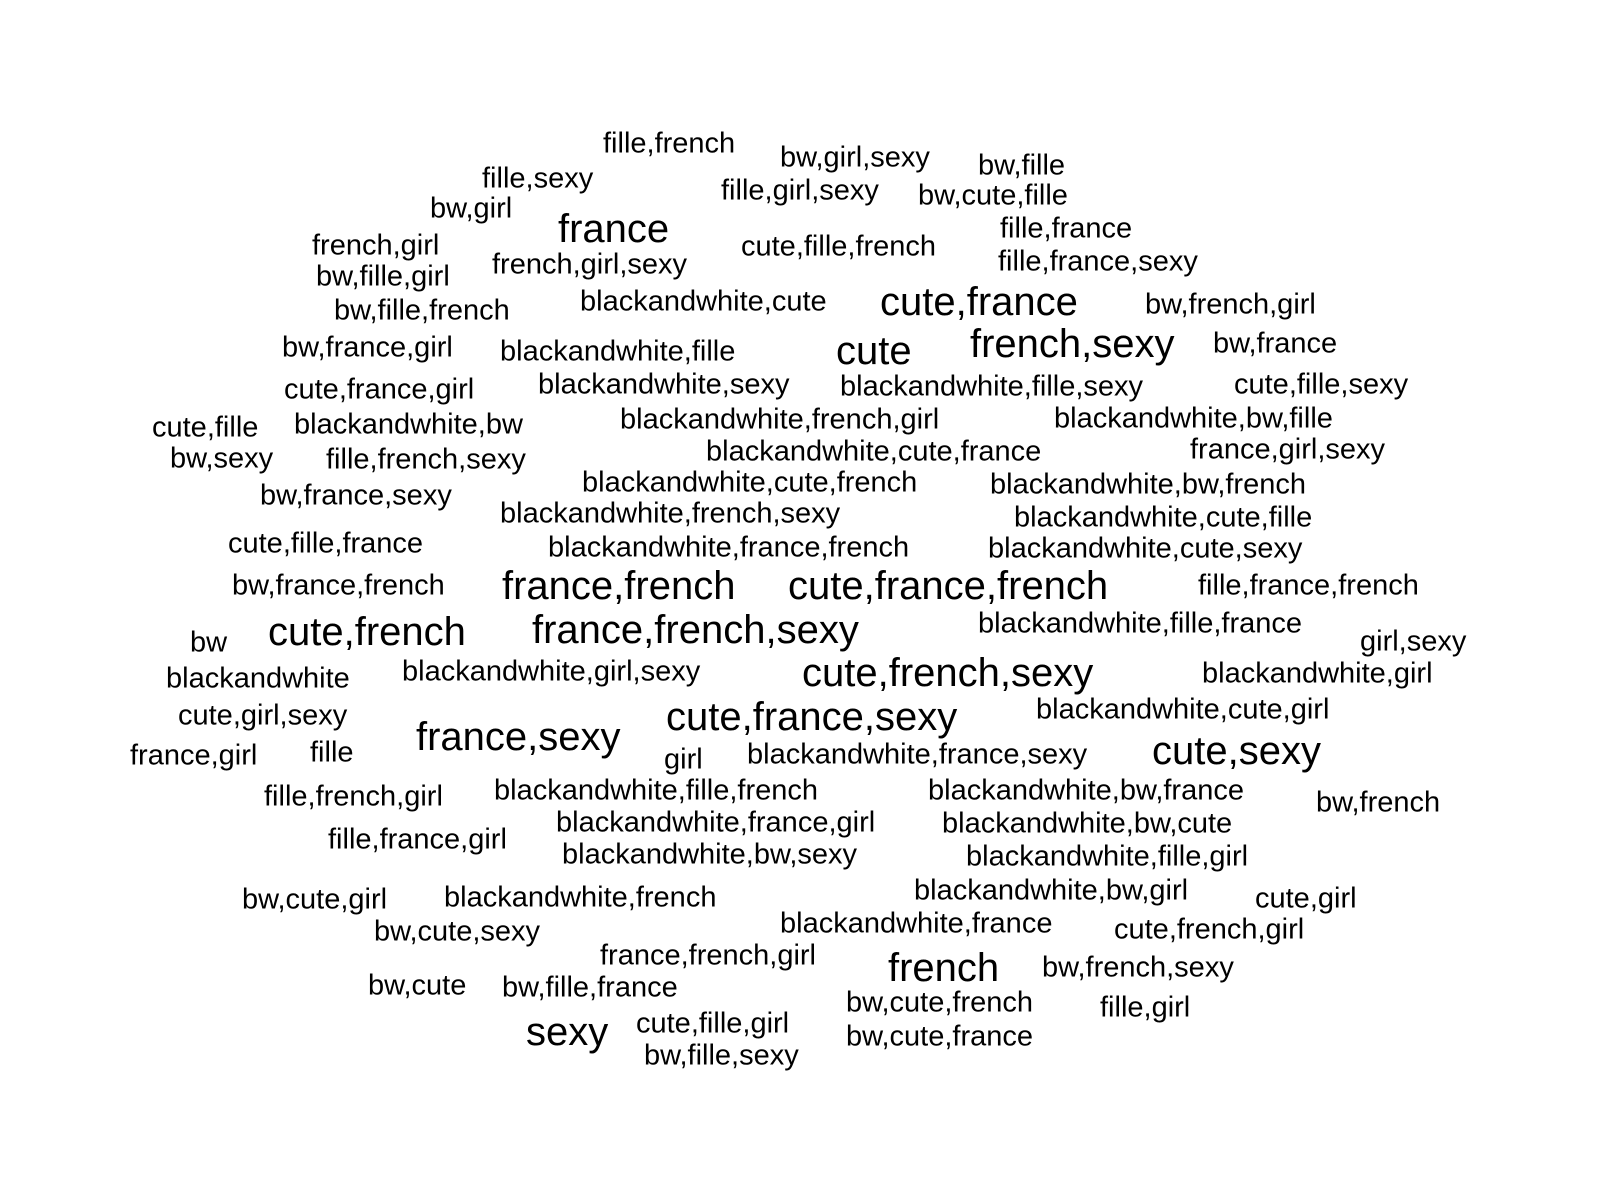 Image resolution: width=1600 pixels, height=1200 pixels. I want to click on cloud-word: blackandwhite,fille, so click(618, 351).